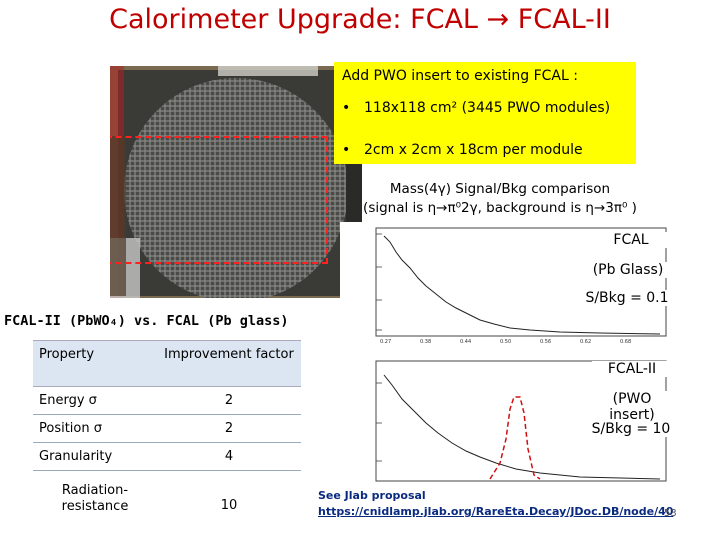 Image resolution: width=720 pixels, height=540 pixels. I want to click on table-header-row: Property Improvement factor, so click(167, 363).